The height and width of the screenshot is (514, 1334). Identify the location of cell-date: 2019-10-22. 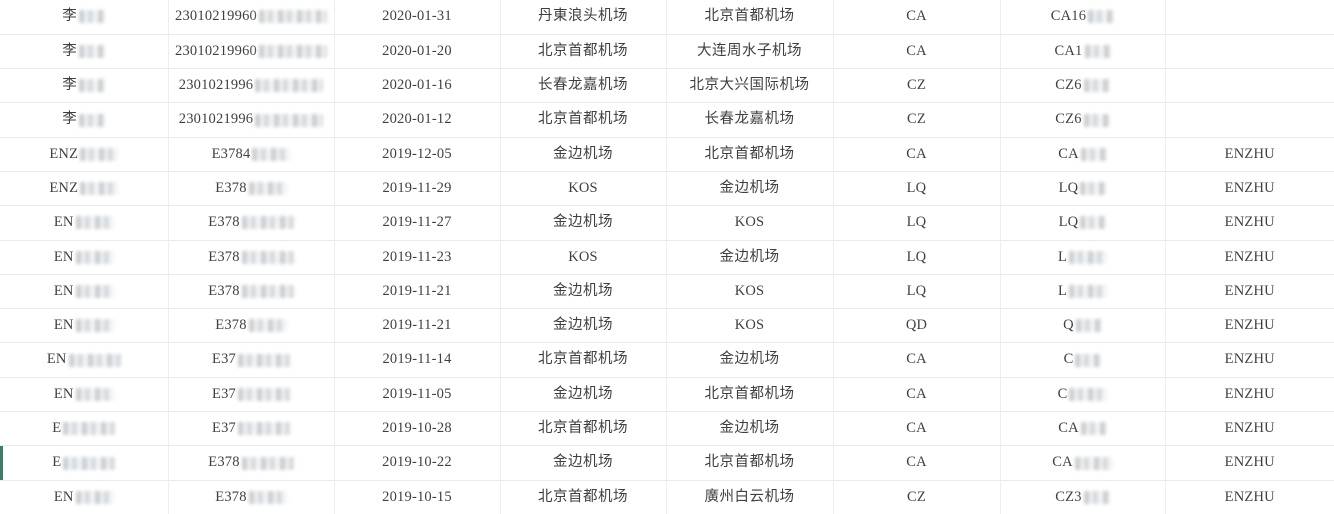
(417, 463).